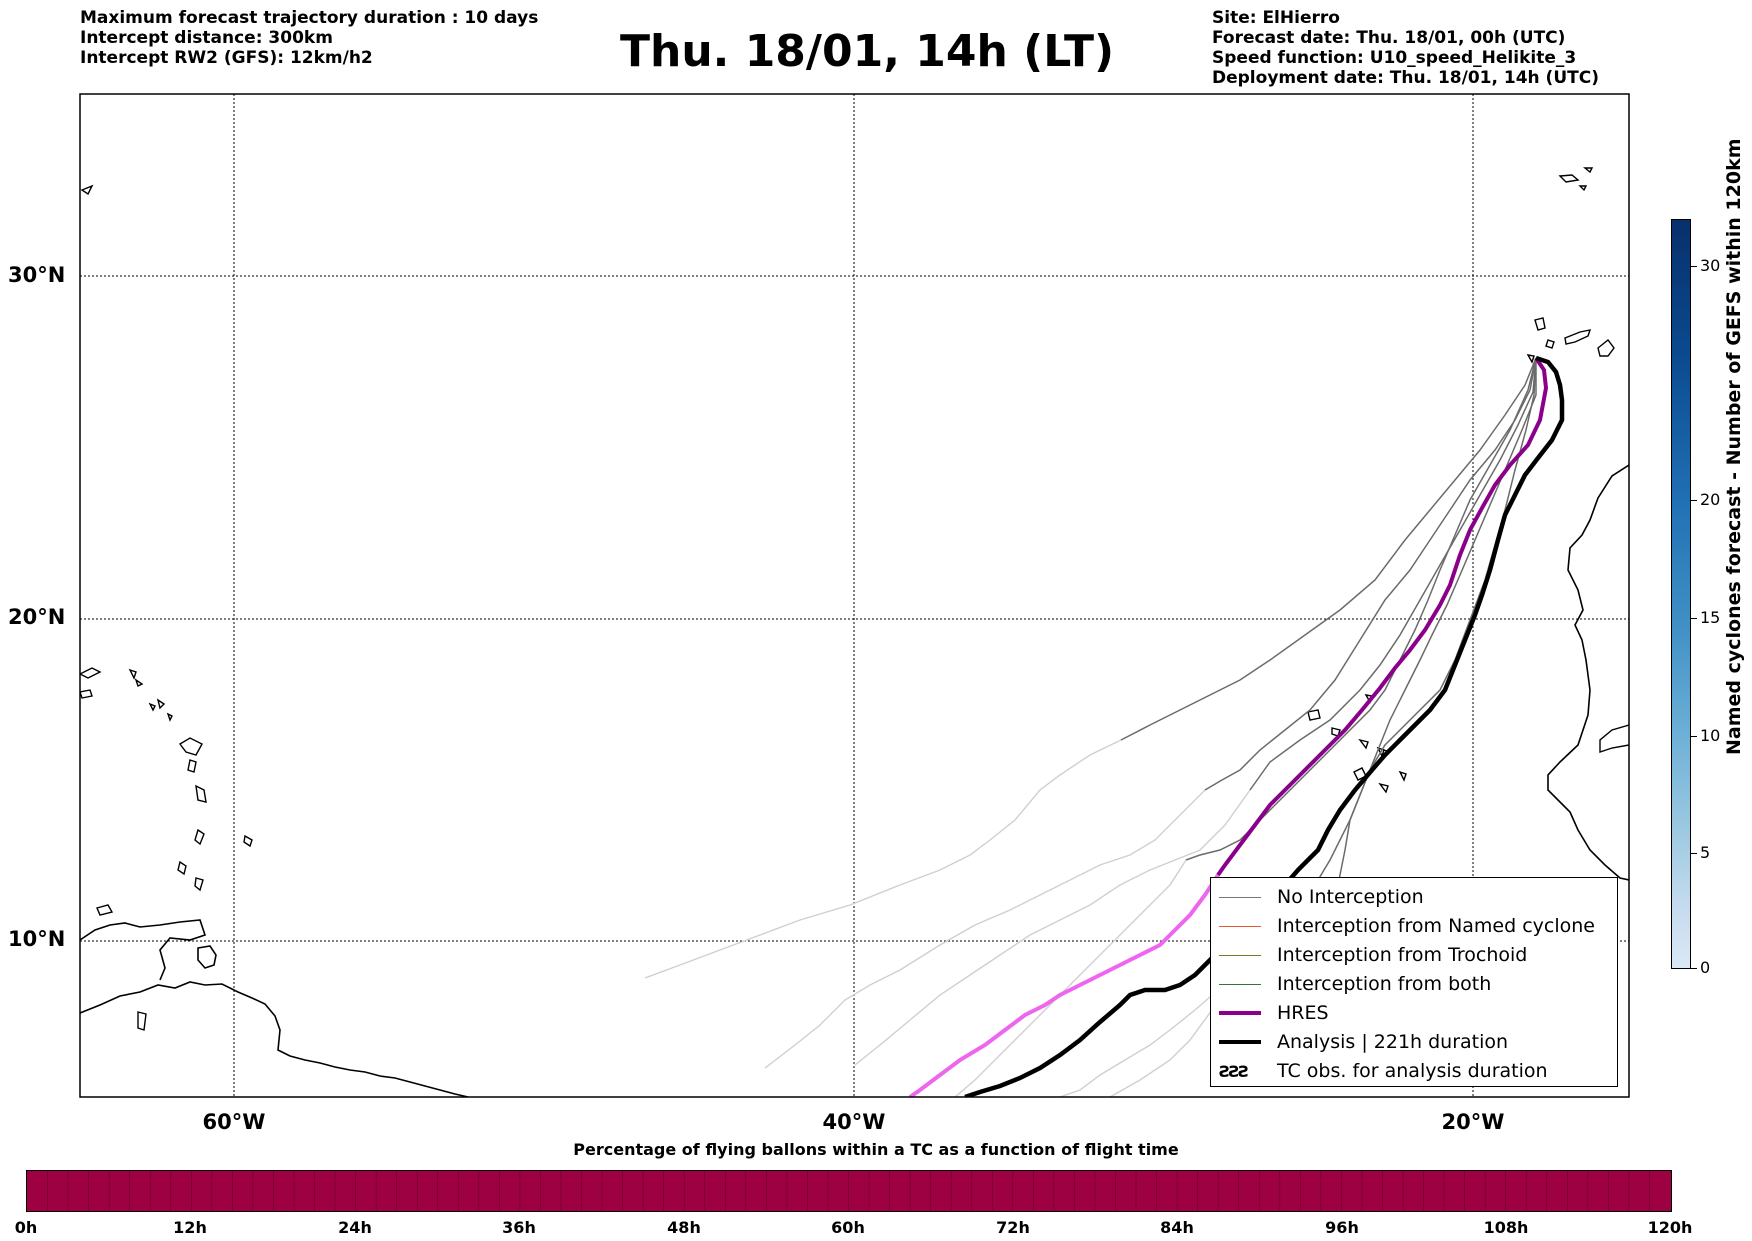 Image resolution: width=1752 pixels, height=1241 pixels. Describe the element at coordinates (1177, 1227) in the screenshot. I see `hbar-tick-84h: 84h` at that location.